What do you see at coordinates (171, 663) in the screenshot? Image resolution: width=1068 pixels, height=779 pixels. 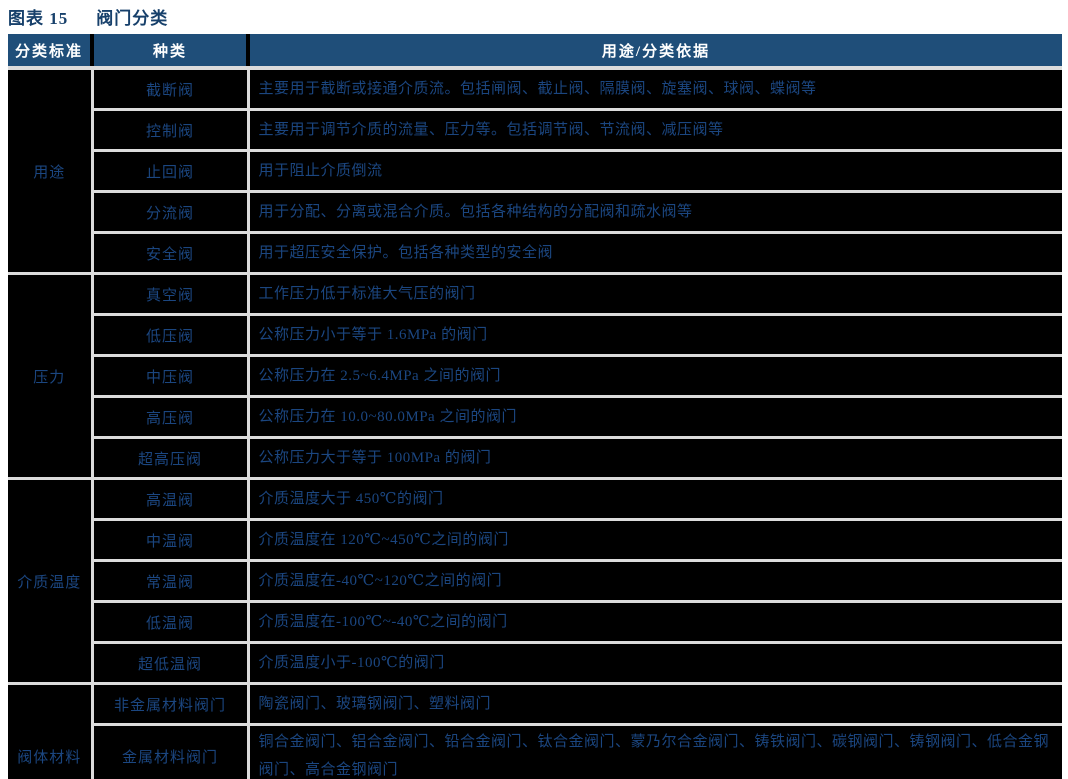 I see `valve-type-cell: 超低温阀` at bounding box center [171, 663].